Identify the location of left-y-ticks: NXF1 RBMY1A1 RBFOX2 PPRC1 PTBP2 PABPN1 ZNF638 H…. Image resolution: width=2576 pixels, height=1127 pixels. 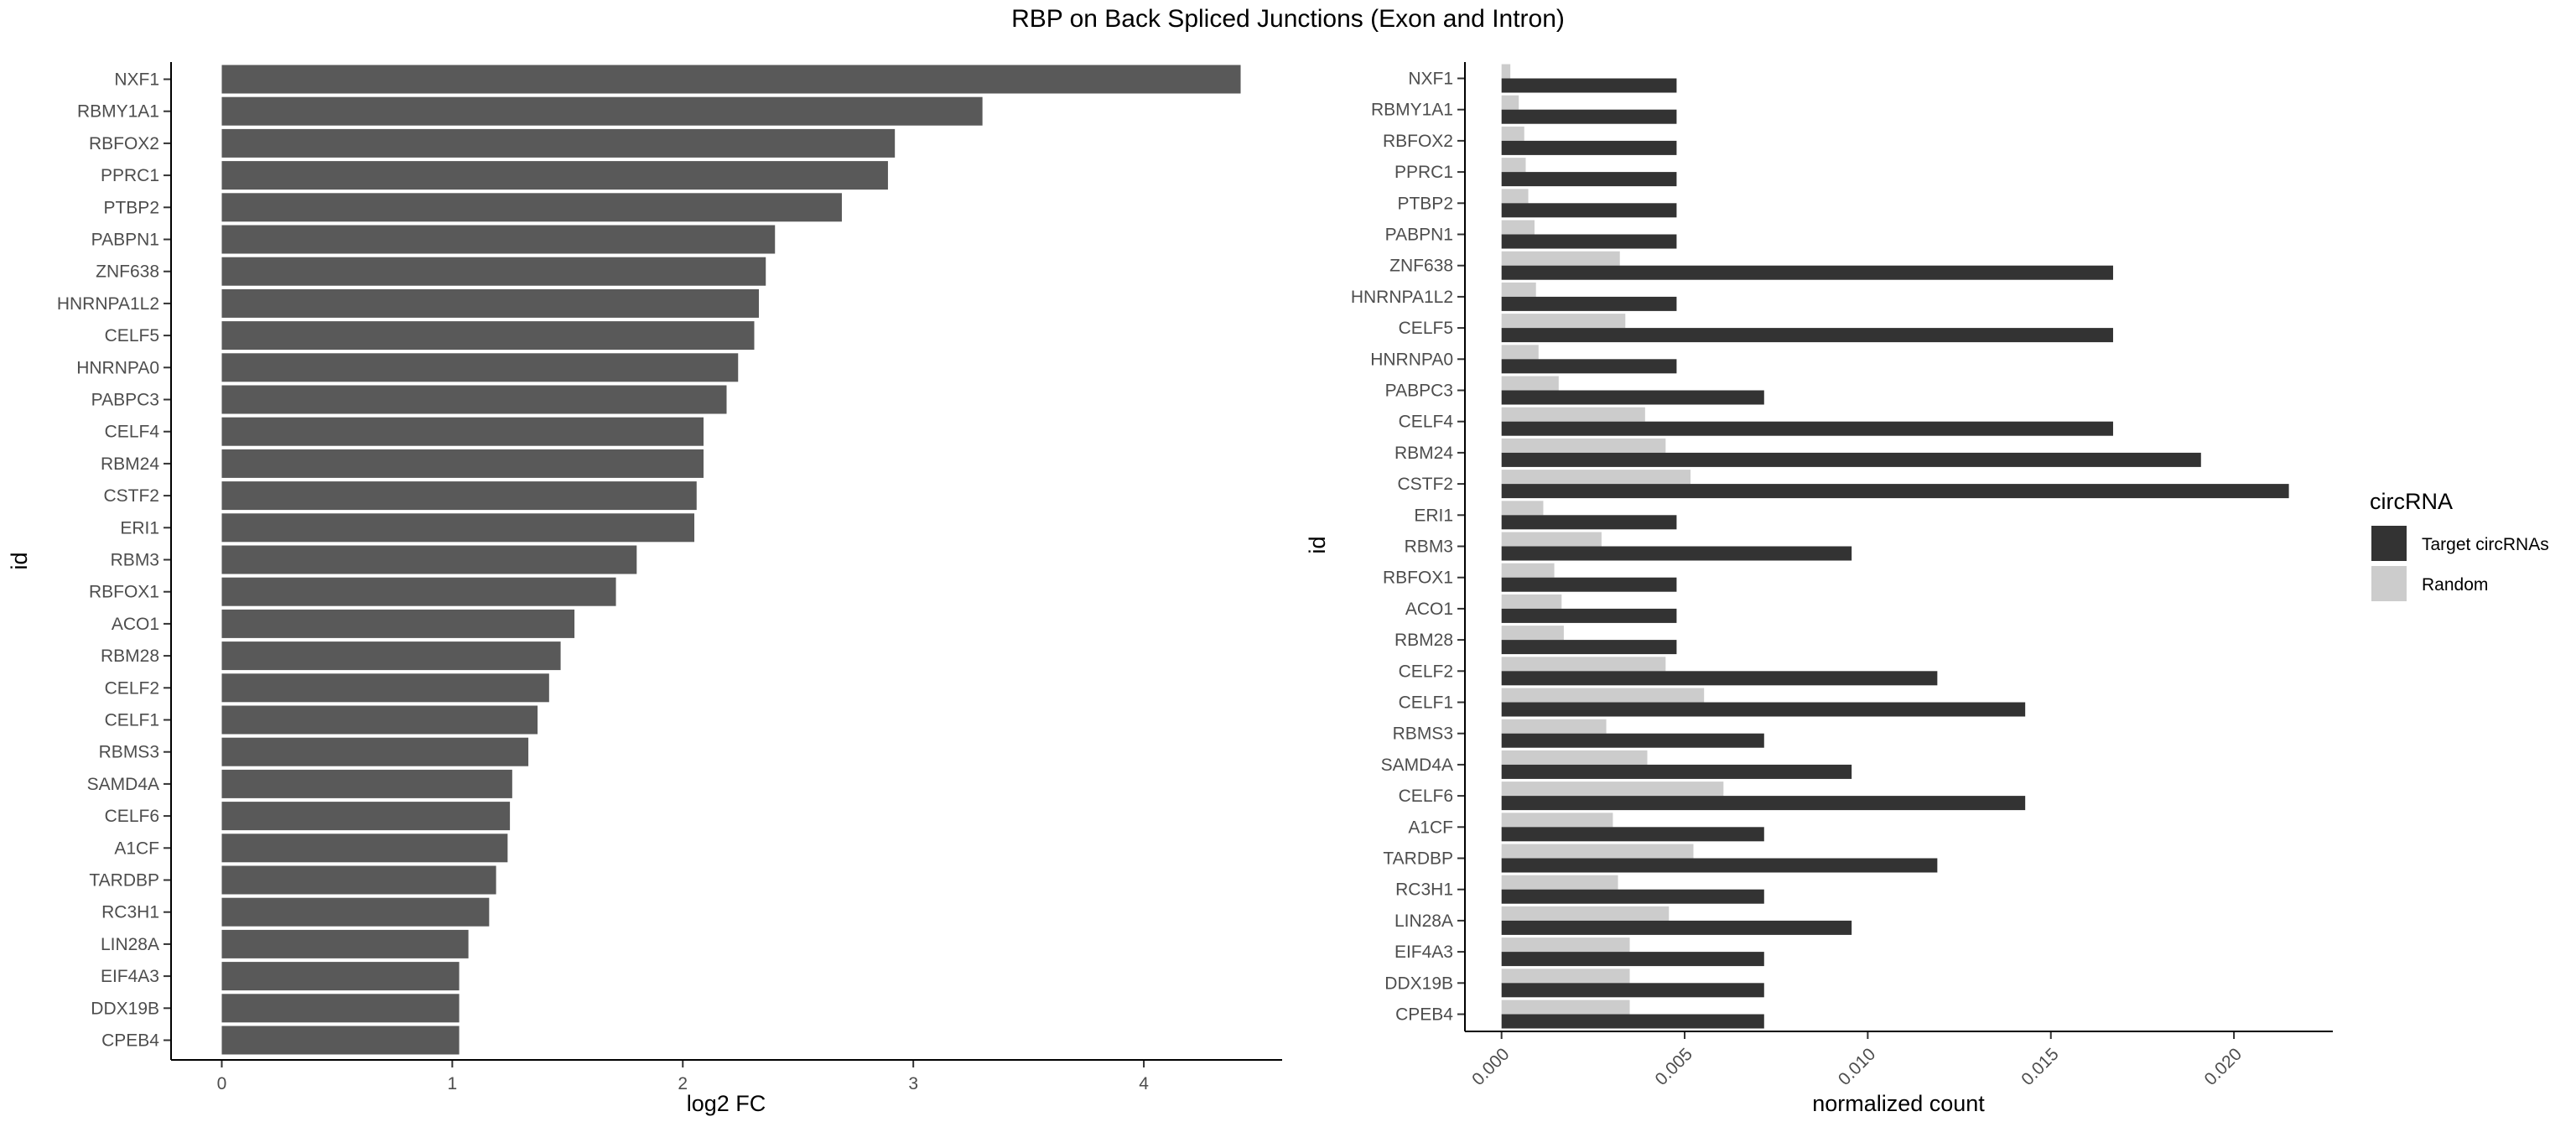
(114, 560).